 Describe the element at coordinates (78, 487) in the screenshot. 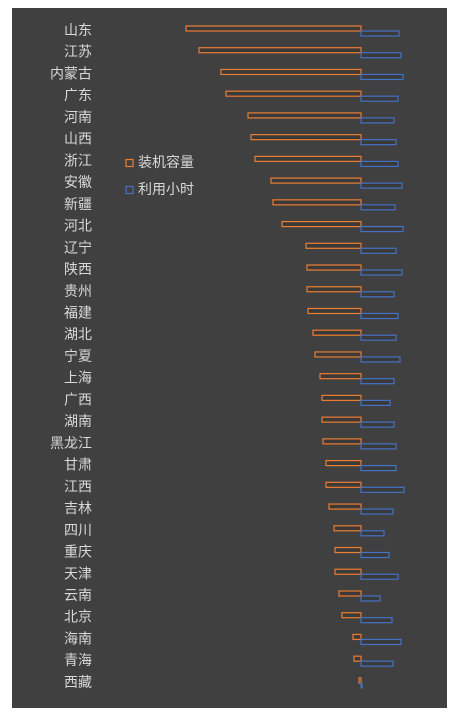

I see `category-label: 江西` at that location.